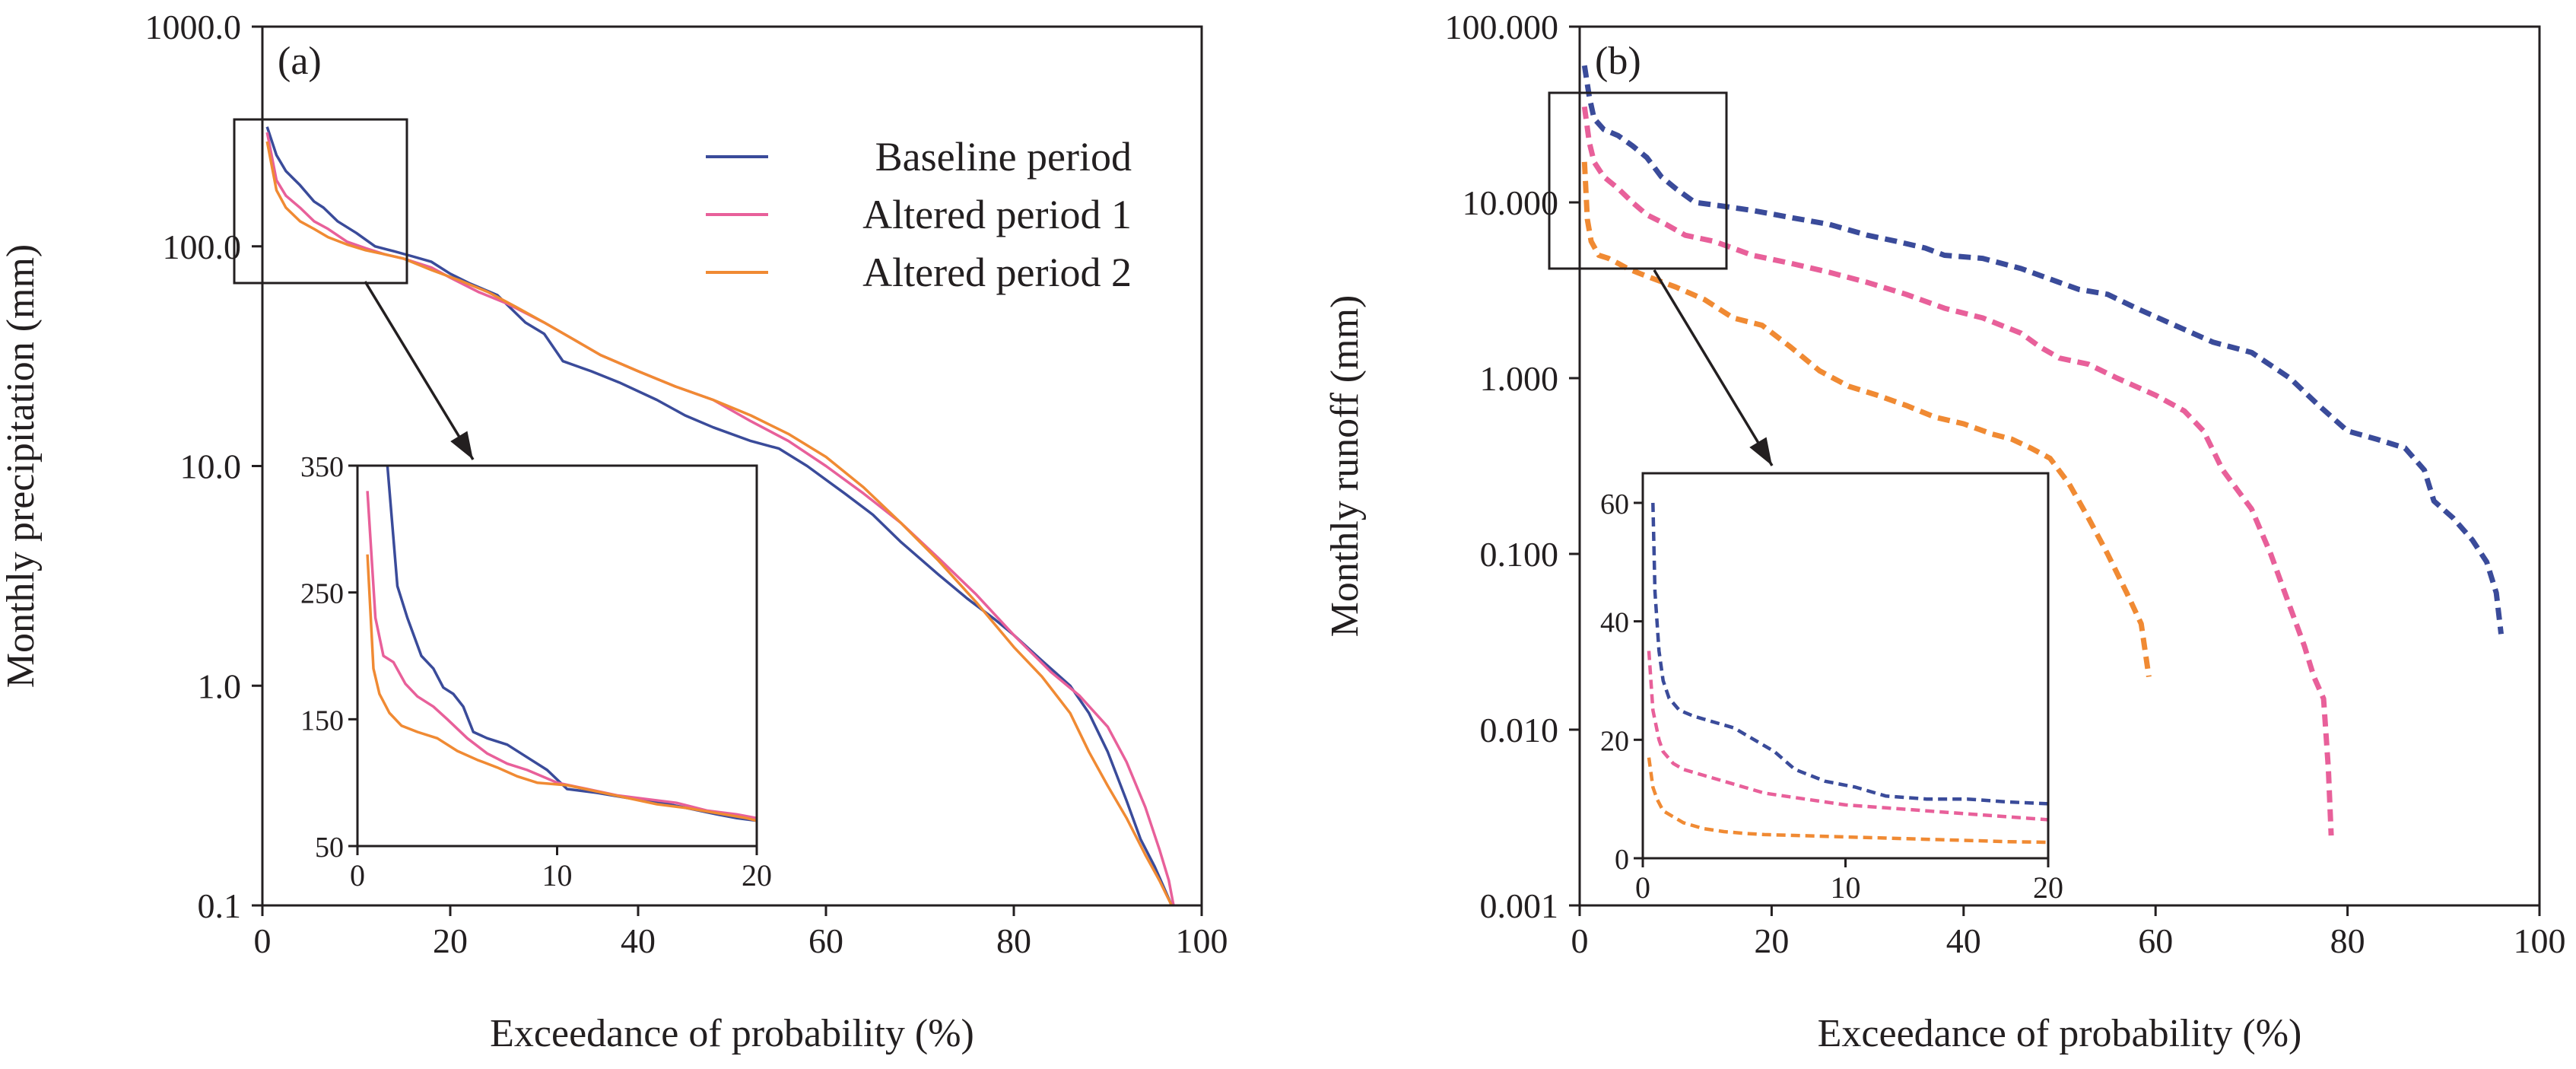  What do you see at coordinates (1615, 504) in the screenshot?
I see `inset-y-tick-label: 60` at bounding box center [1615, 504].